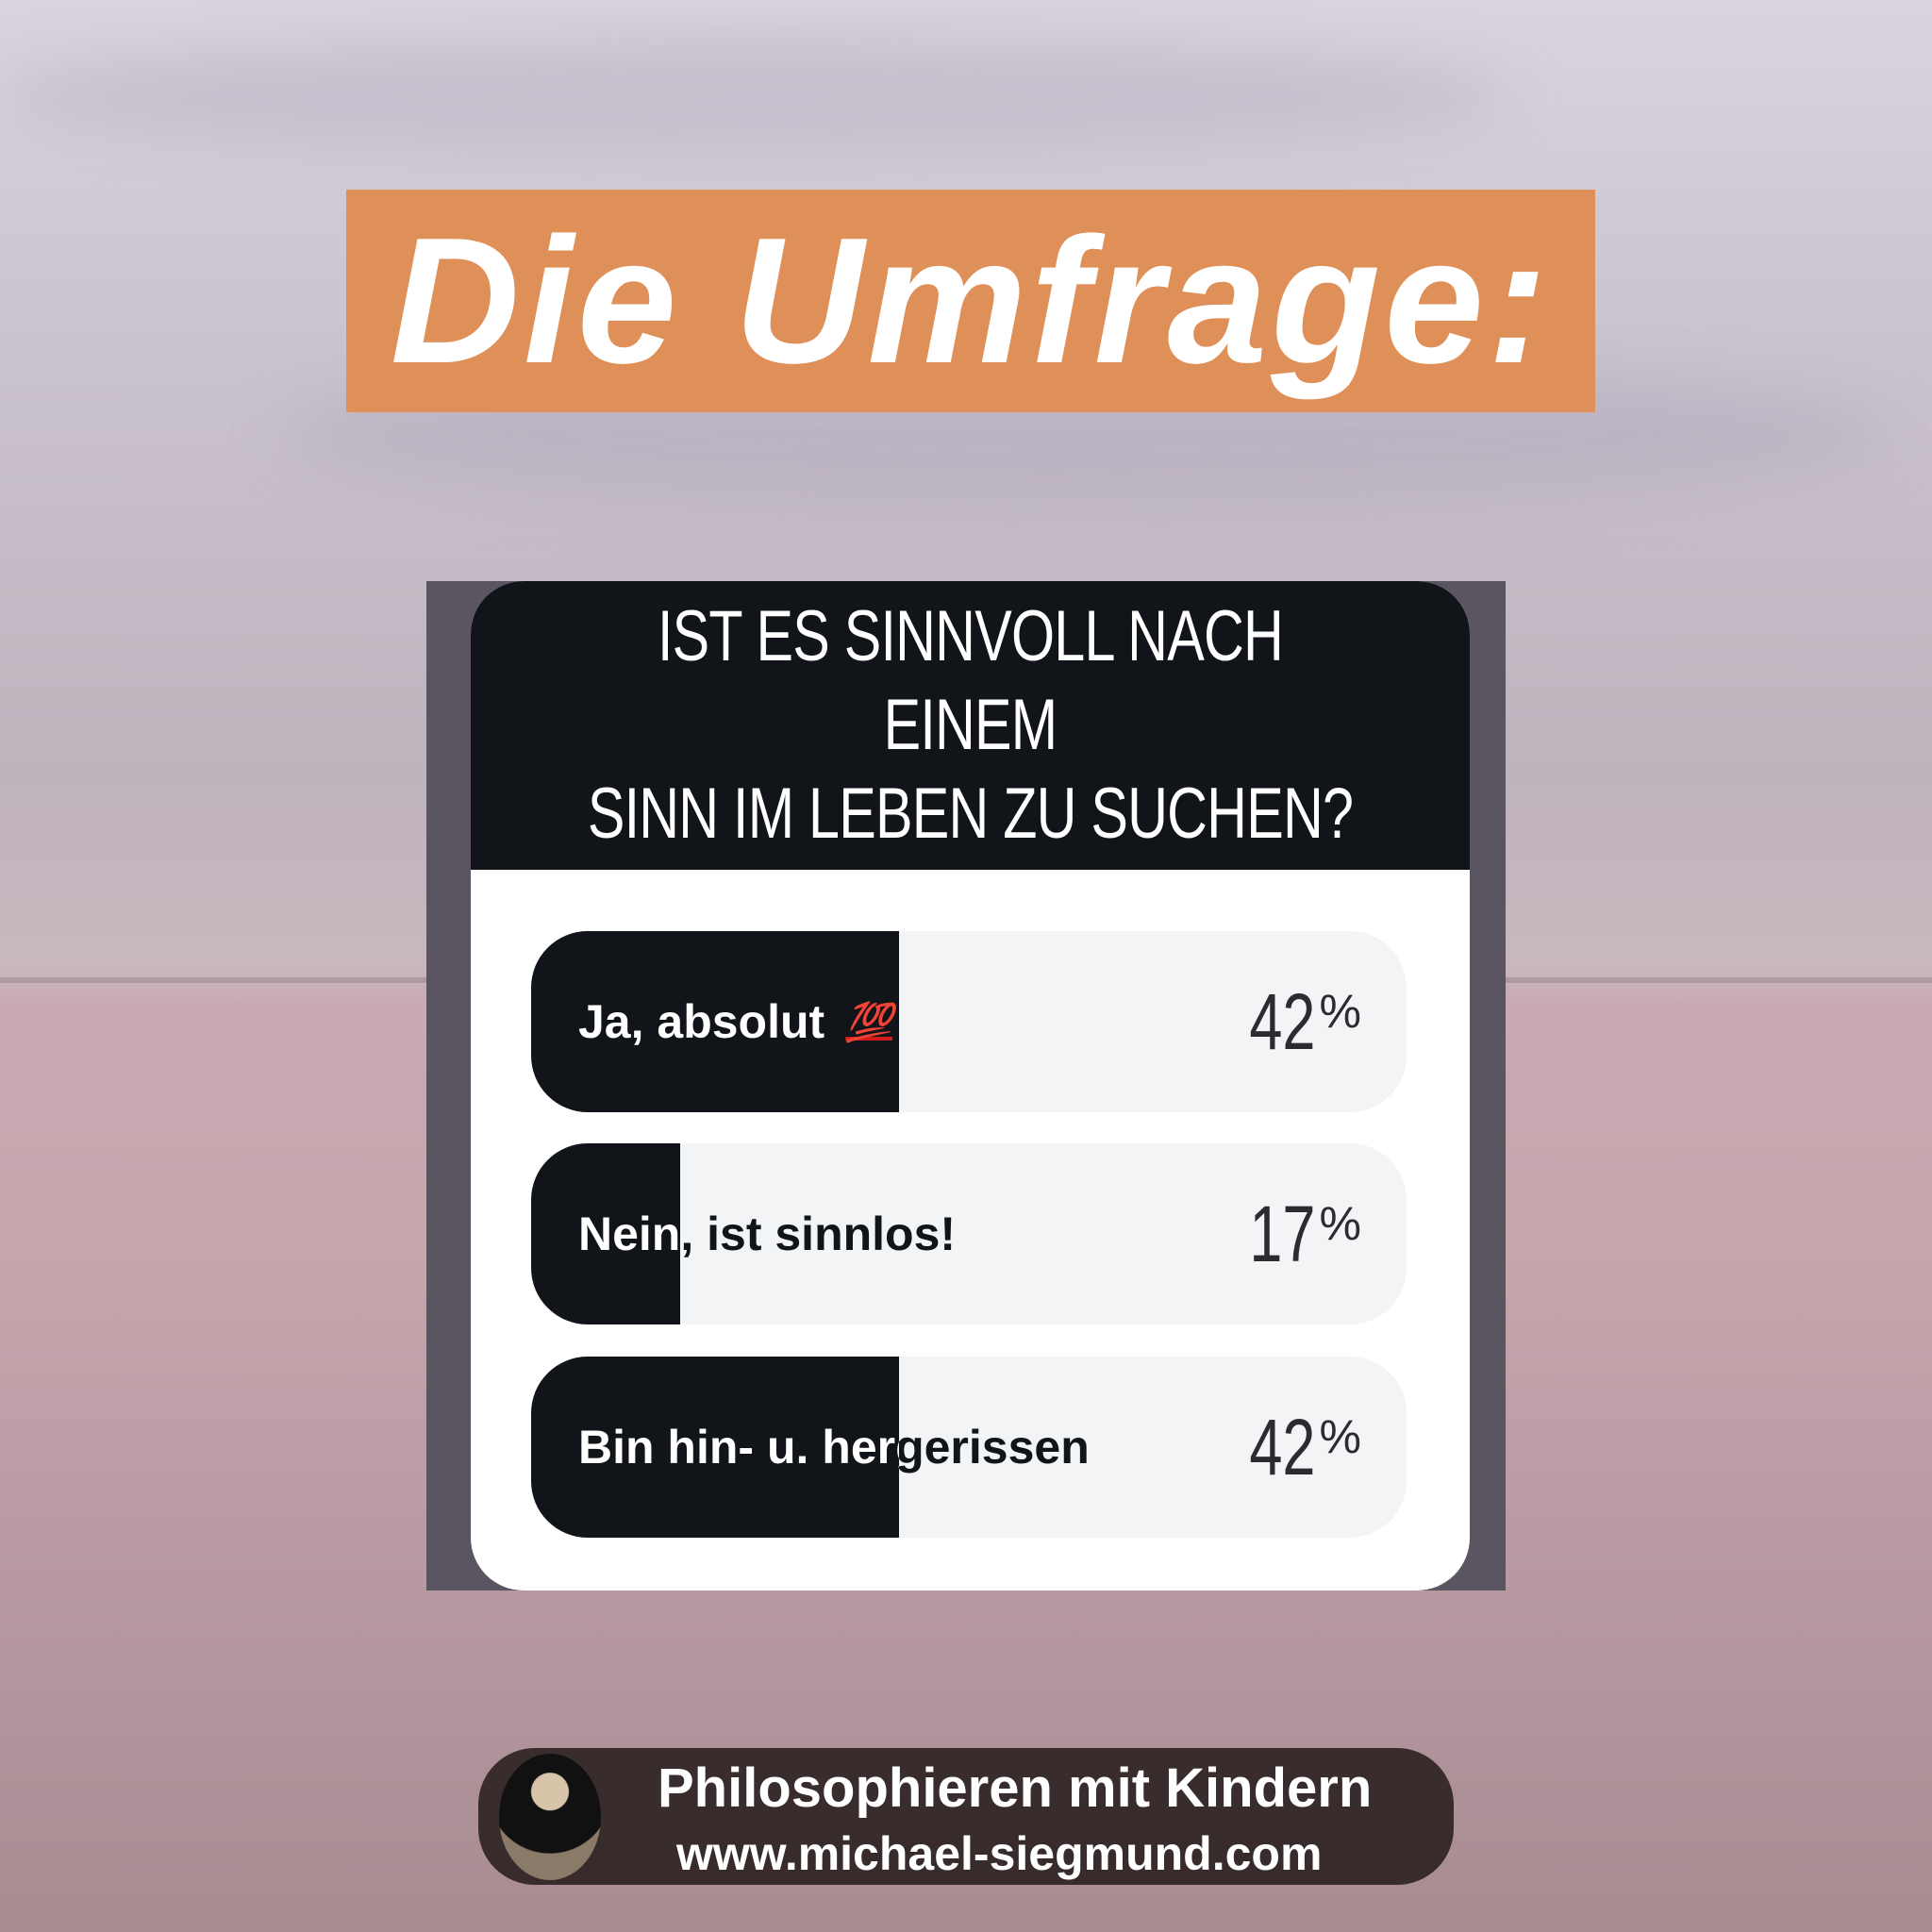  Describe the element at coordinates (999, 1853) in the screenshot. I see `website-link: www.michael-siegmund.com` at that location.